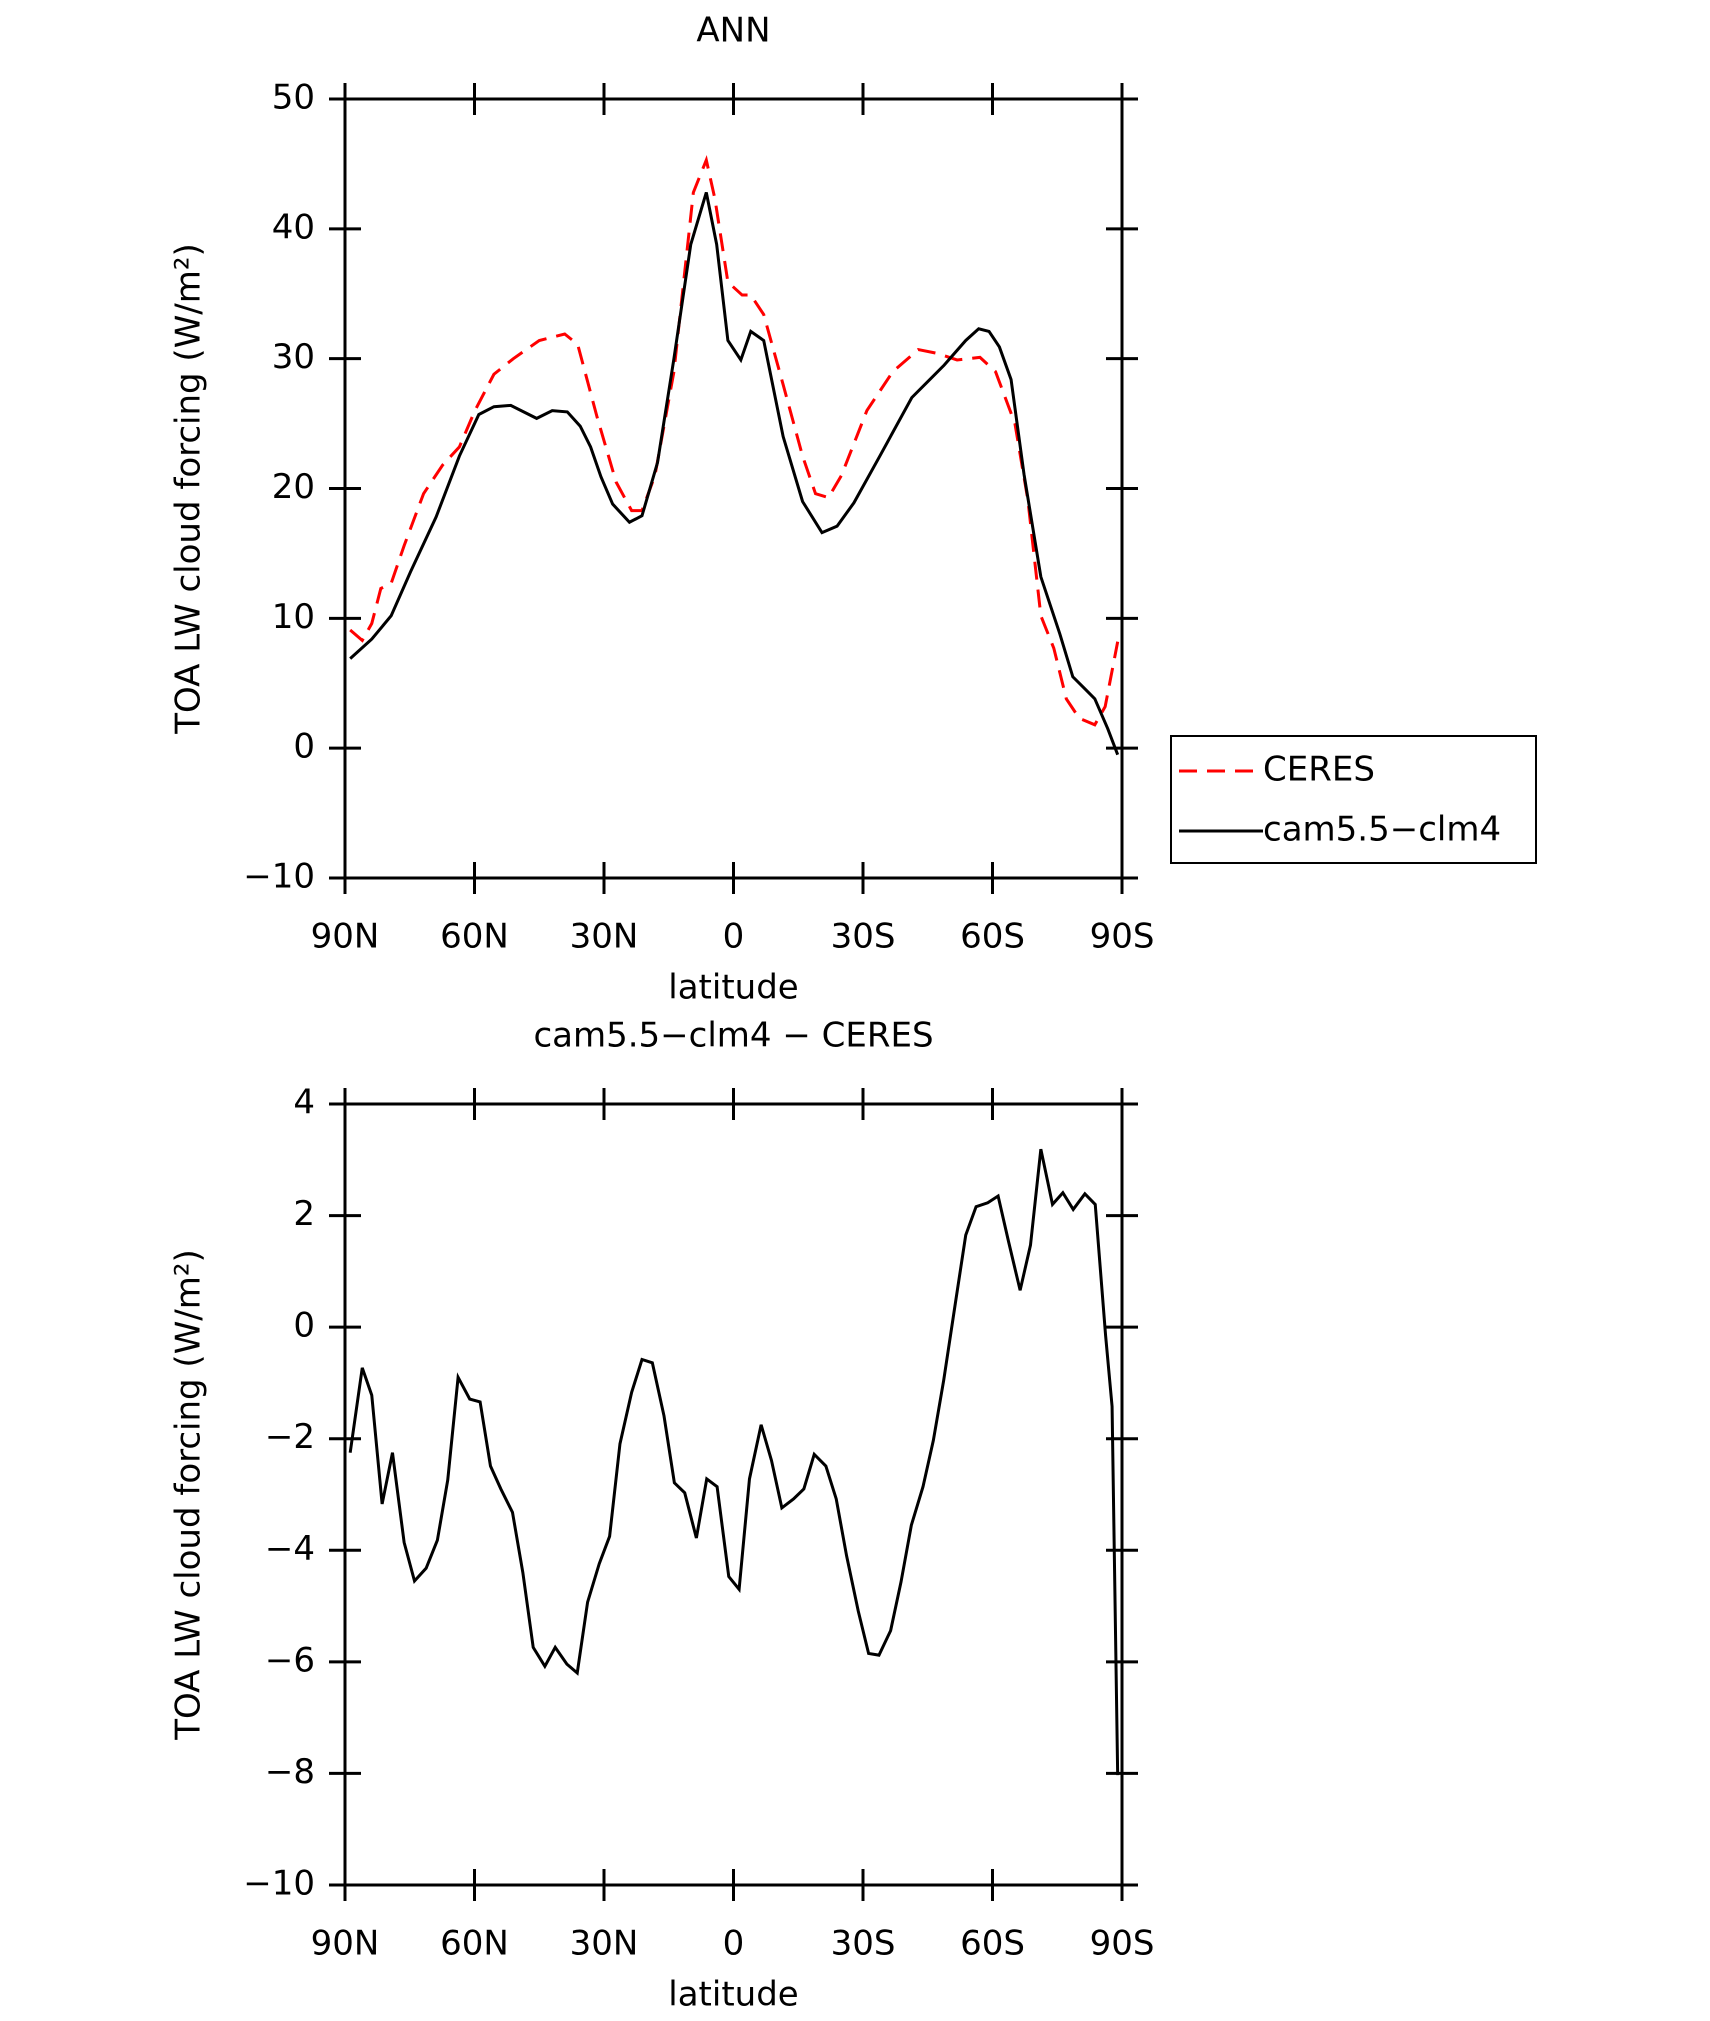 This screenshot has height=2021, width=1710. What do you see at coordinates (1319, 770) in the screenshot?
I see `legend-label: CERES` at bounding box center [1319, 770].